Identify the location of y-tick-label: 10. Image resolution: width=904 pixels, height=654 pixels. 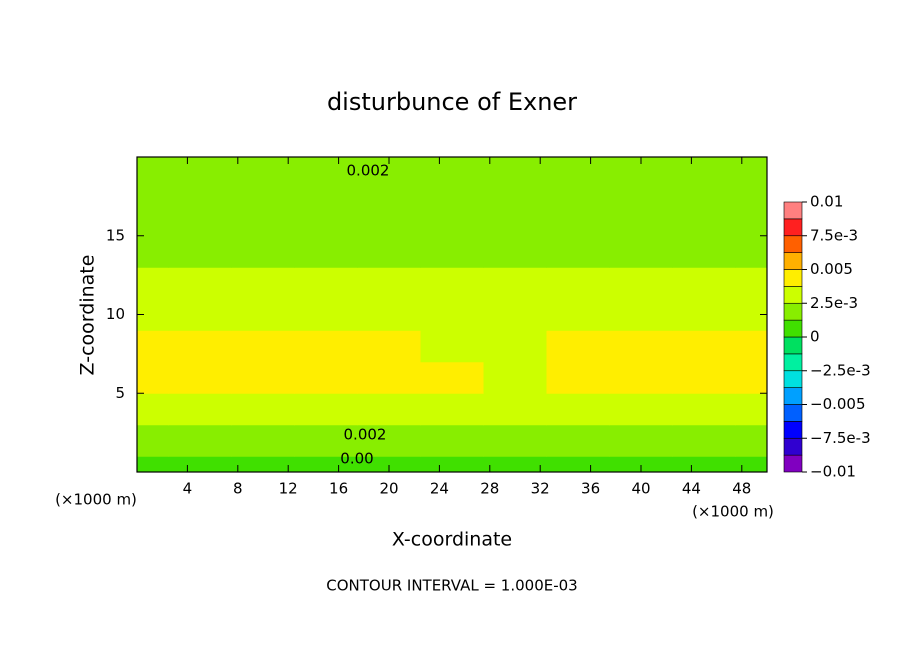
(115, 314).